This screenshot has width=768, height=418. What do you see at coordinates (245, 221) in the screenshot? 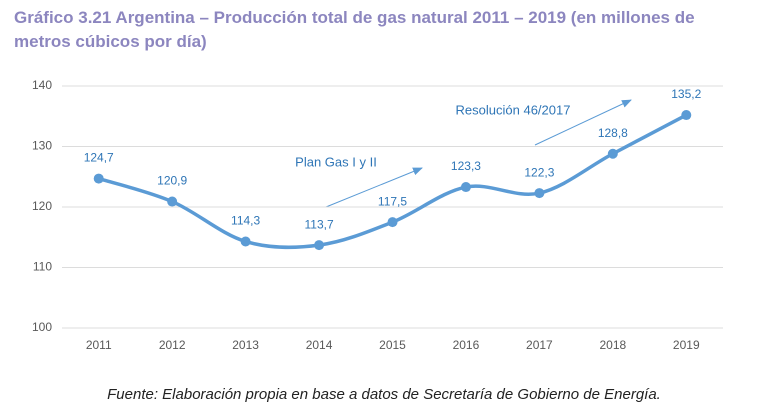
I see `data-label: 114,3` at bounding box center [245, 221].